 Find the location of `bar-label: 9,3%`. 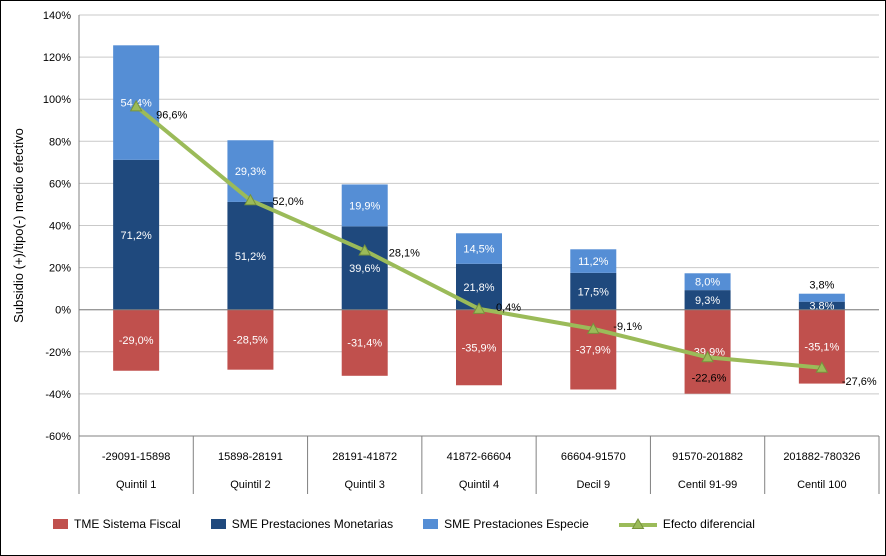

bar-label: 9,3% is located at coordinates (707, 301).